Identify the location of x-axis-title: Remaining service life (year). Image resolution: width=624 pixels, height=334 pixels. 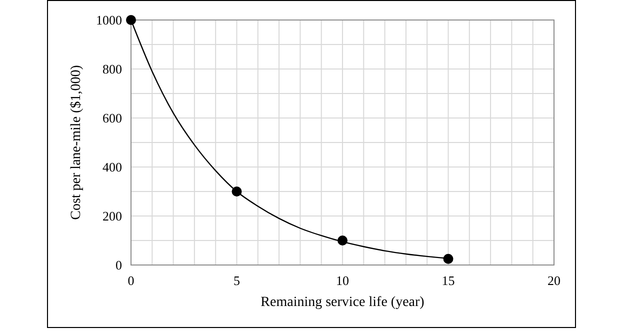
(342, 302).